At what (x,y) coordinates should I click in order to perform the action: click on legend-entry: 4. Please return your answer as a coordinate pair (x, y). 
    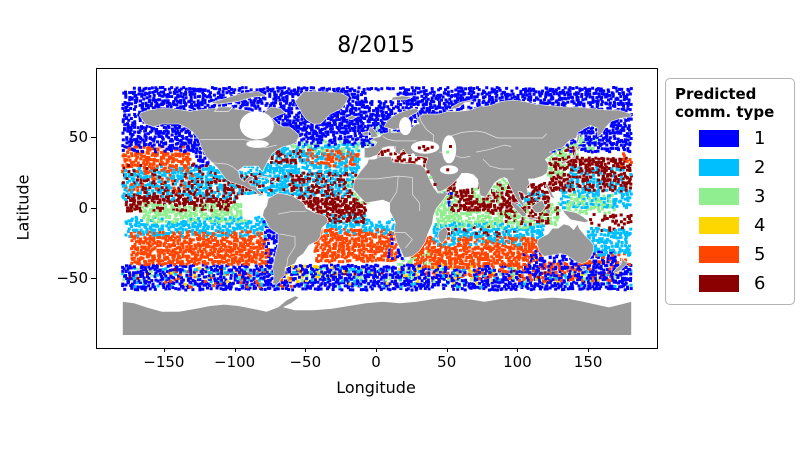
    Looking at the image, I should click on (731, 225).